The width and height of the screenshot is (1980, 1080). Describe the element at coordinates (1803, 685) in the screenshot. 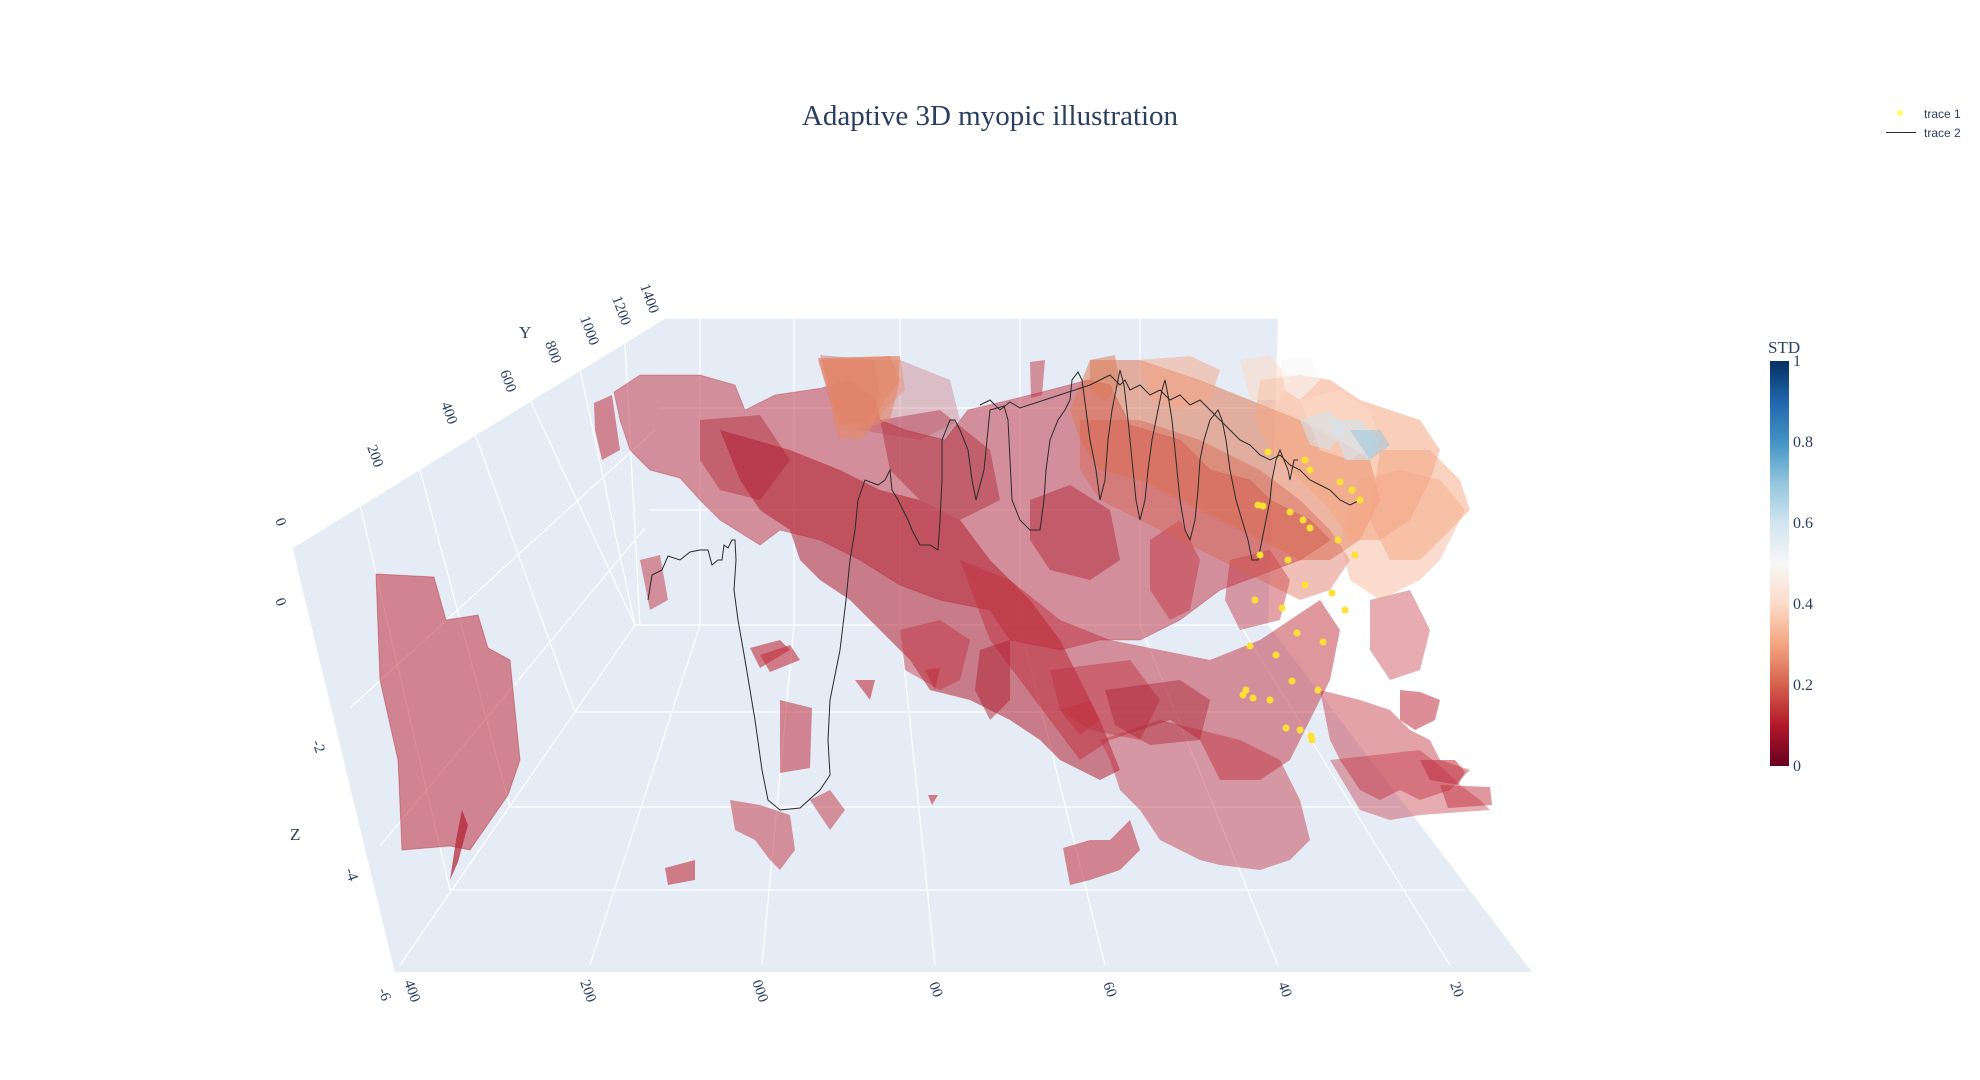

I see `colorbar-tick: 0.2` at that location.